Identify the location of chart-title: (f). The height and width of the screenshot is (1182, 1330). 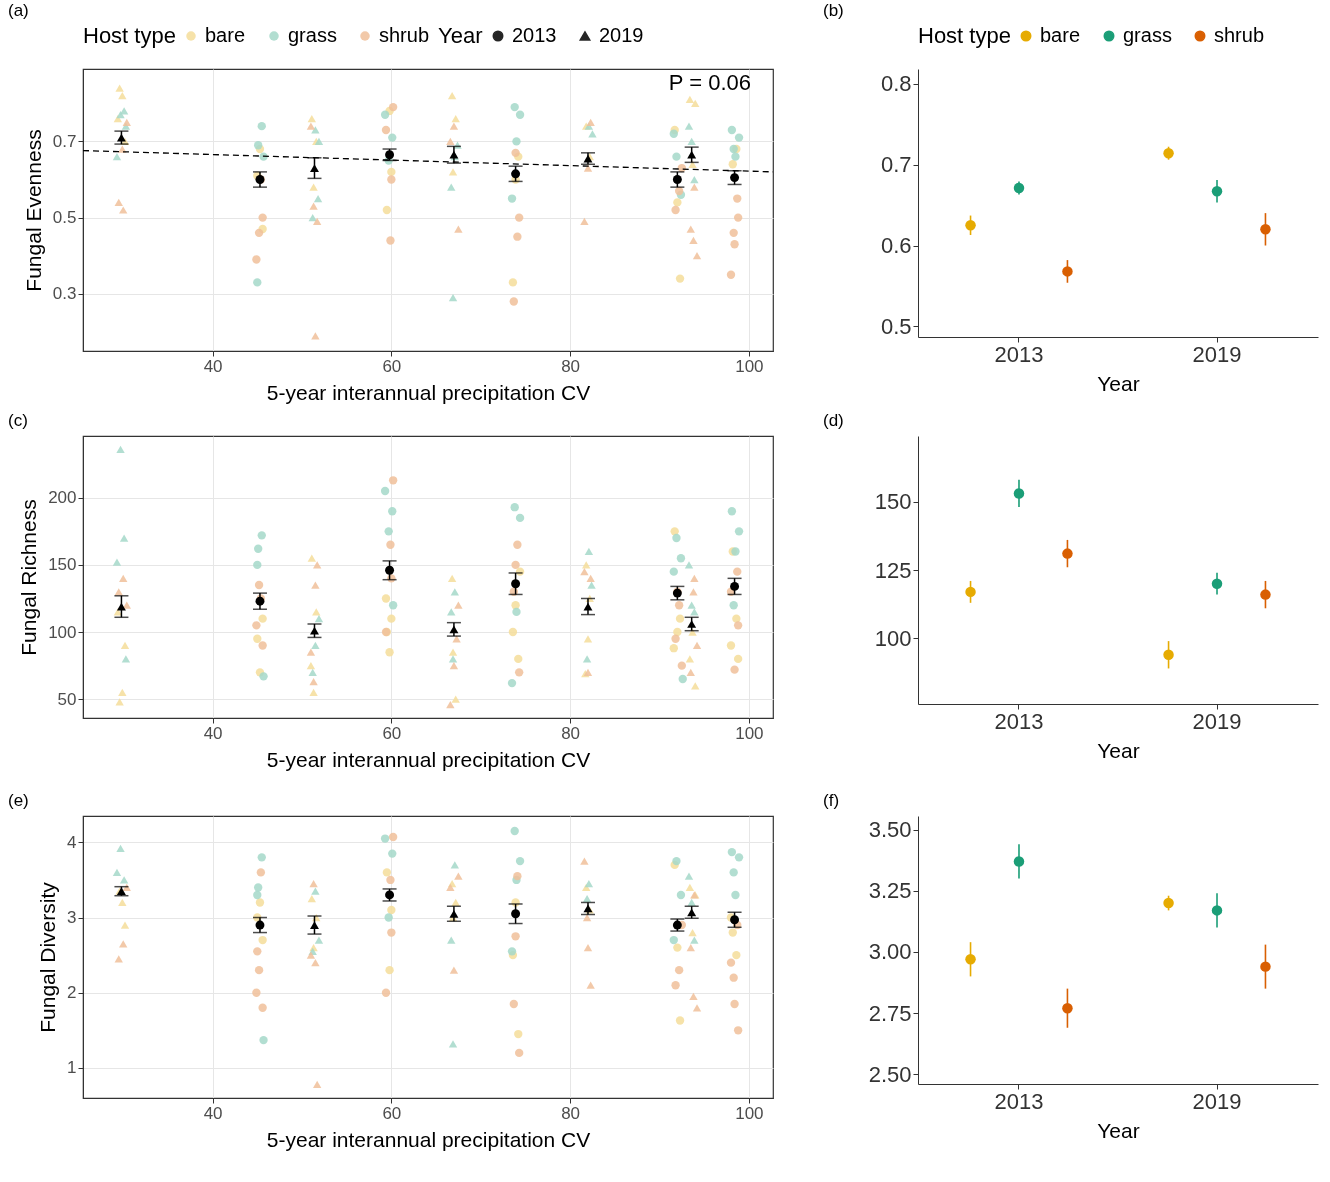
(831, 800).